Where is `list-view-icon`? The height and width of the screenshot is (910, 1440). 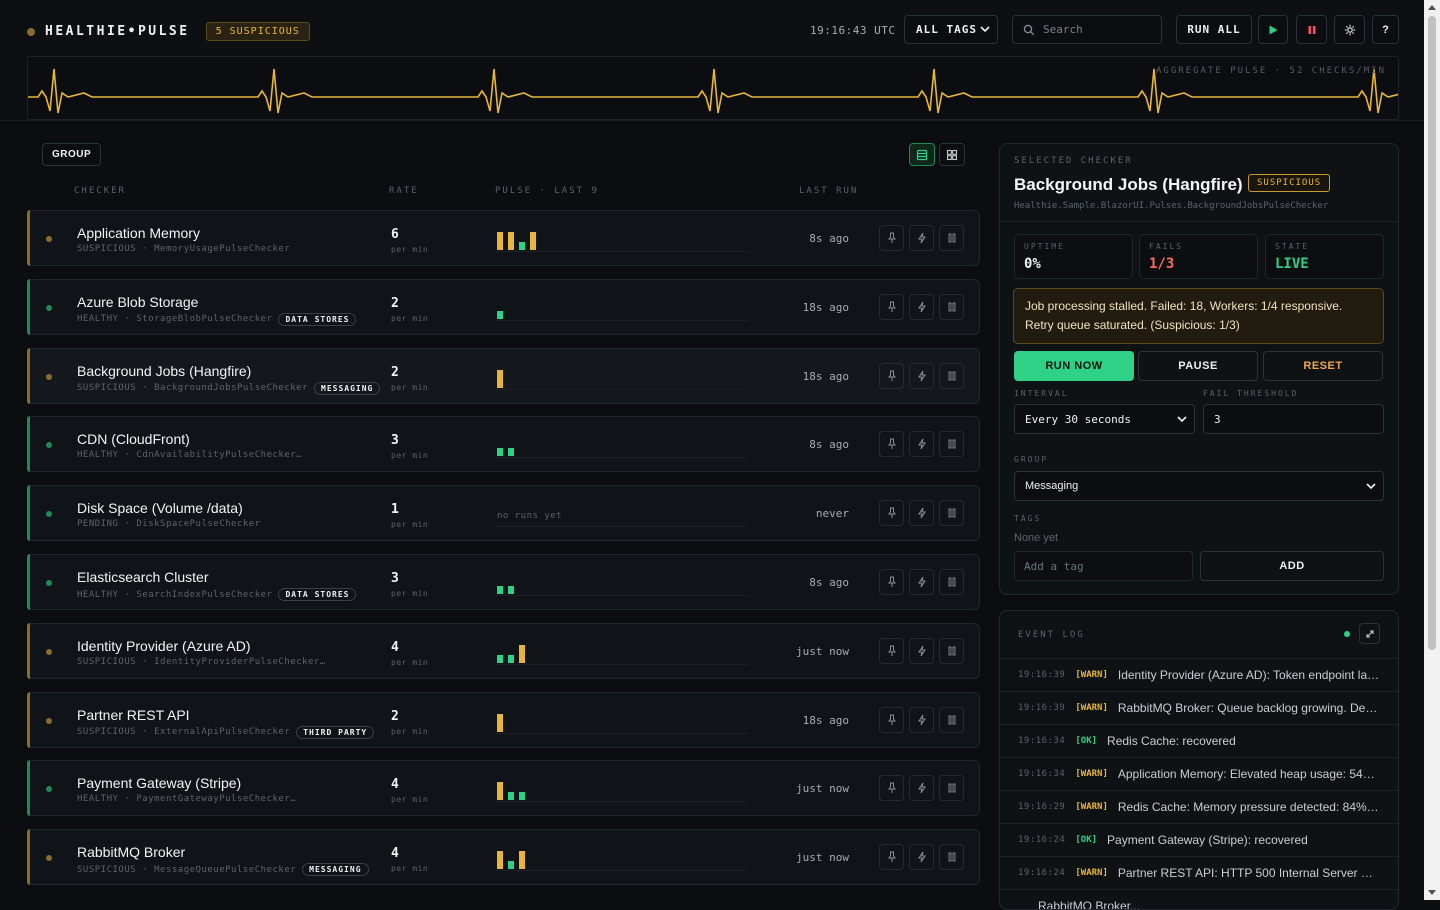 list-view-icon is located at coordinates (922, 154).